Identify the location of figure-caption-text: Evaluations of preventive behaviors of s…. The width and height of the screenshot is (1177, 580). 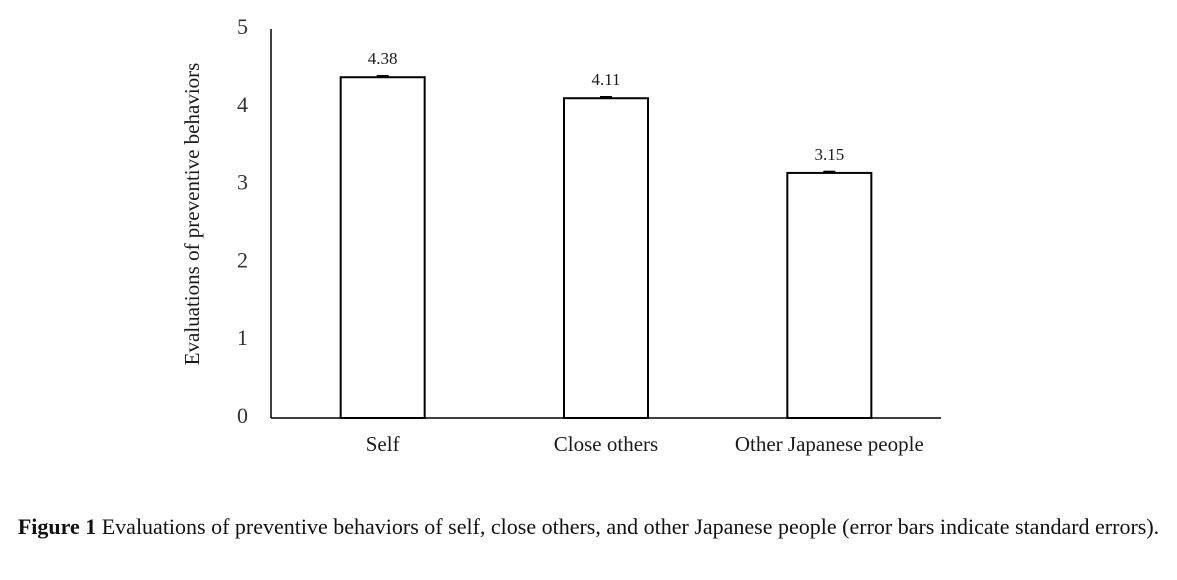
(628, 526).